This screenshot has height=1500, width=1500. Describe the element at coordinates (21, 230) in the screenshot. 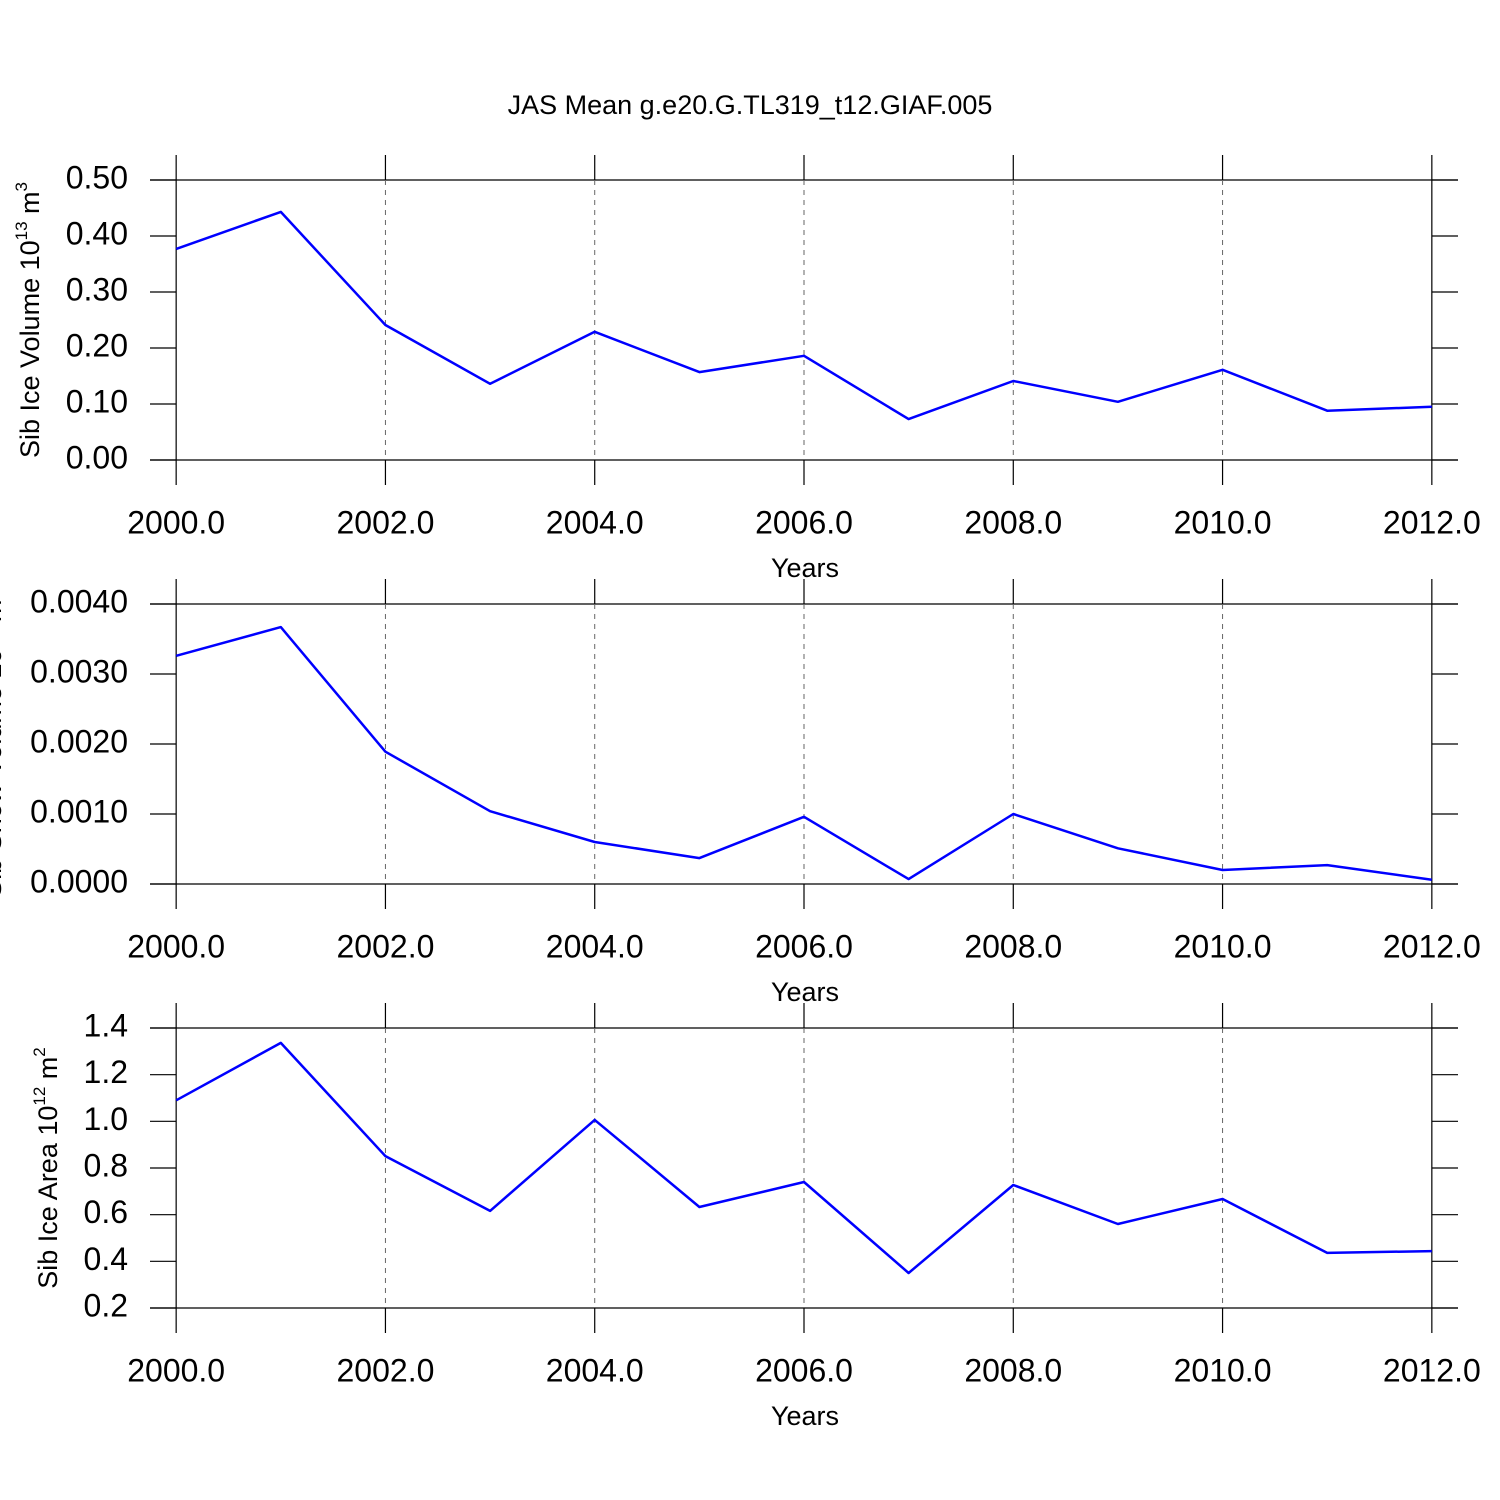

I see `y-axis-label-superscript: 13` at that location.